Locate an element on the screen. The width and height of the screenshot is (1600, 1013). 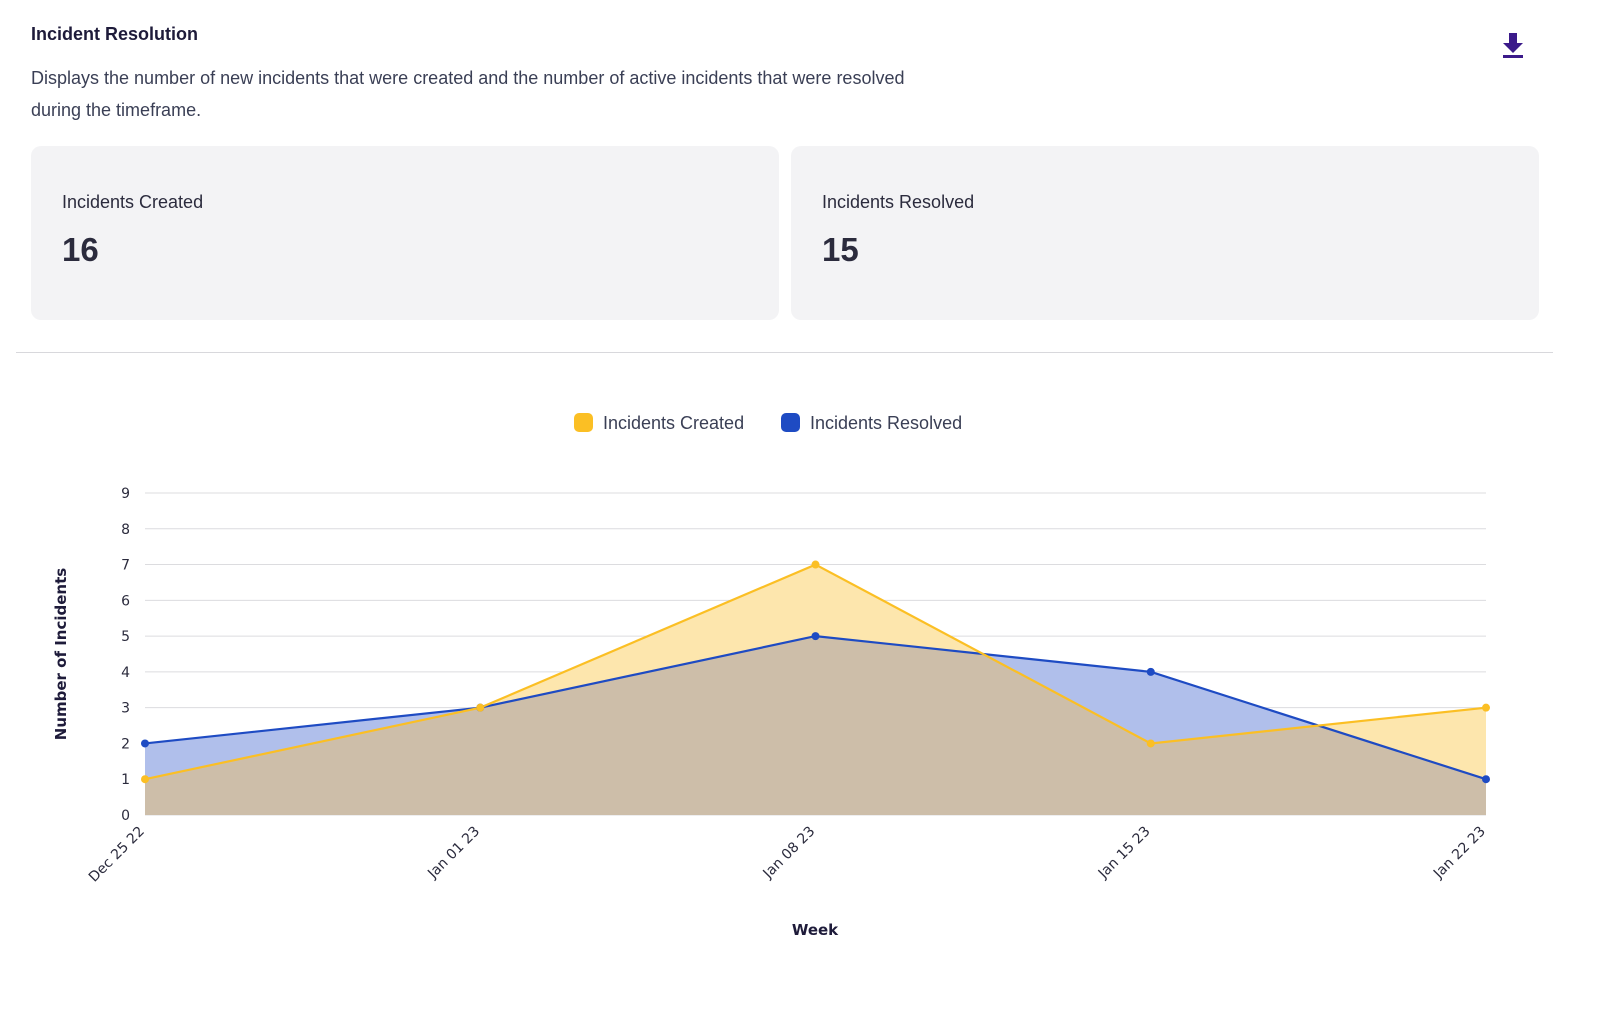
divider is located at coordinates (784, 352).